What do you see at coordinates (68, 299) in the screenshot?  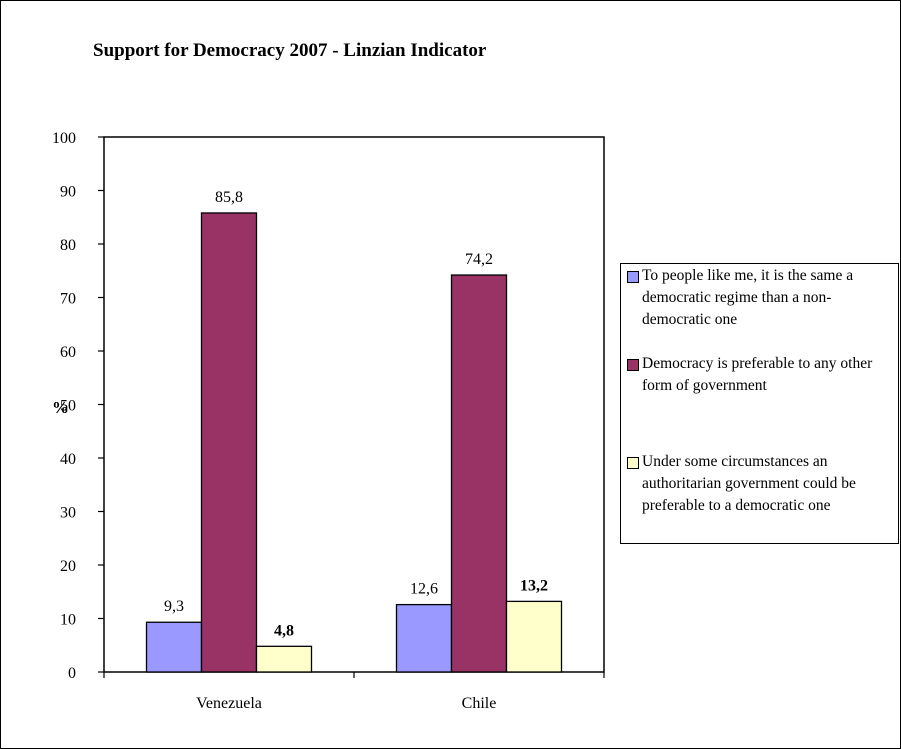 I see `y-tick-label: 70` at bounding box center [68, 299].